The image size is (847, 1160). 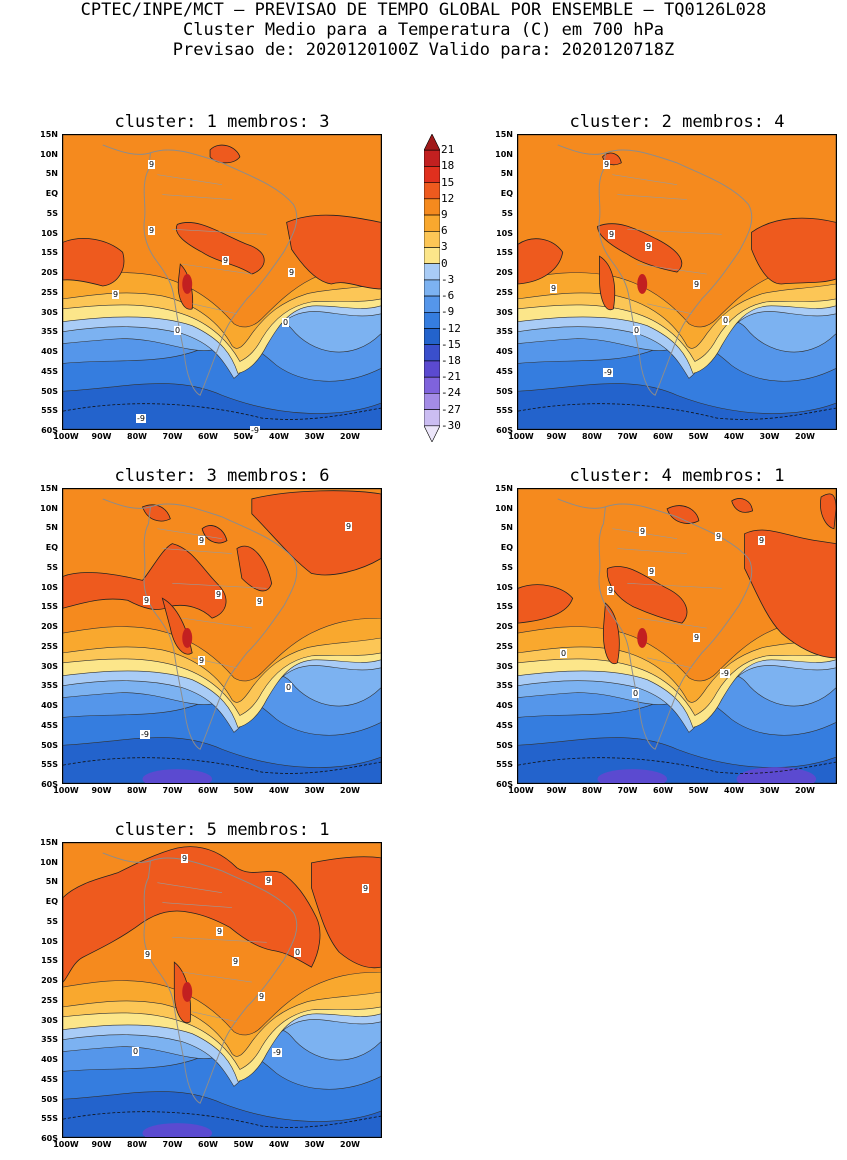 What do you see at coordinates (448, 166) in the screenshot?
I see `colorbar-tick-label: 18` at bounding box center [448, 166].